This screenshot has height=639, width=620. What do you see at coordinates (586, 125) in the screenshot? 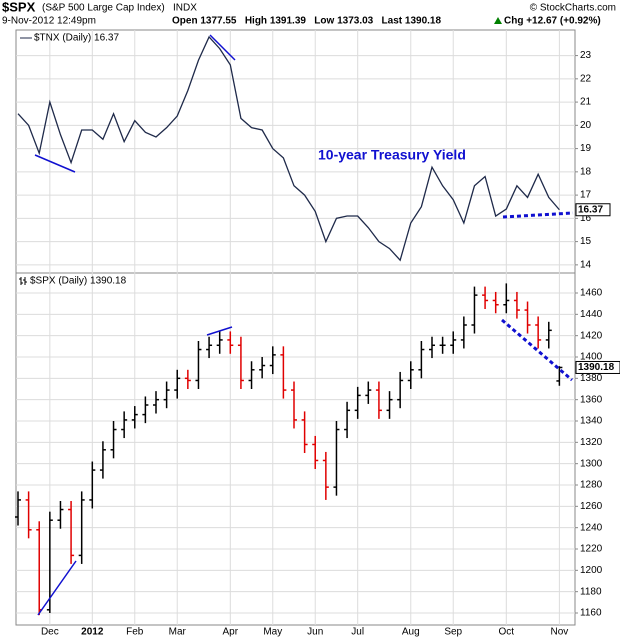
I see `y-tick-label: 20` at bounding box center [586, 125].